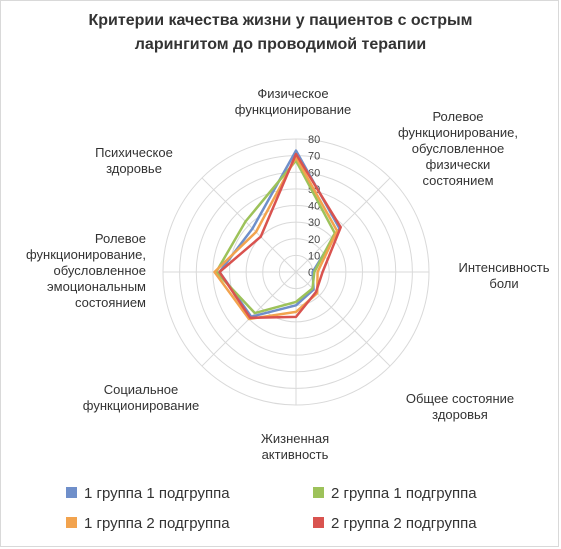 Image resolution: width=561 pixels, height=549 pixels. What do you see at coordinates (460, 414) in the screenshot?
I see `axis-label: здоровья` at bounding box center [460, 414].